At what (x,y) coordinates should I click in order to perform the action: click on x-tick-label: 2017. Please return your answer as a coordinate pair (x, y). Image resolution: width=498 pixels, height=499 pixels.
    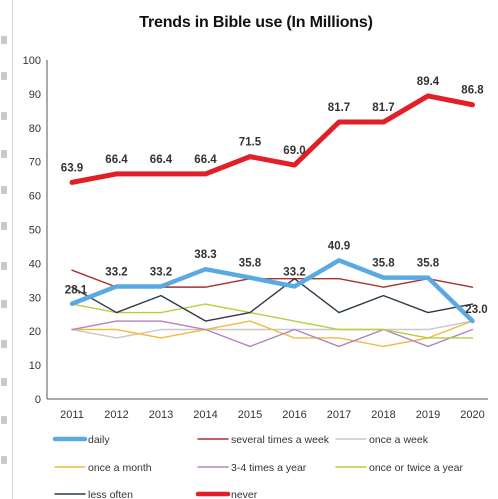
    Looking at the image, I should click on (339, 415).